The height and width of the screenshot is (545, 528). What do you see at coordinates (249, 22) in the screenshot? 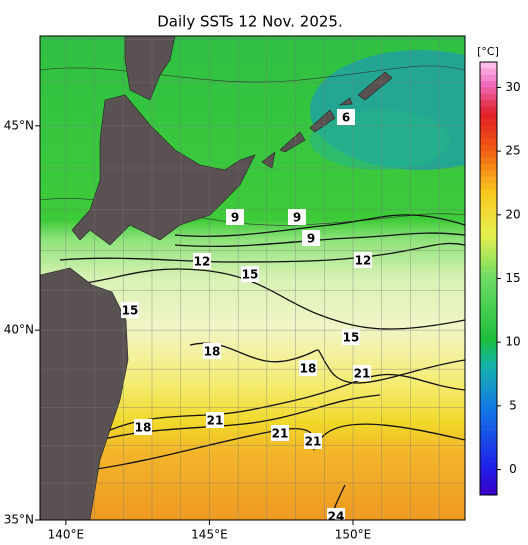
I see `title: Daily SSTs 12 Nov. 2025.` at bounding box center [249, 22].